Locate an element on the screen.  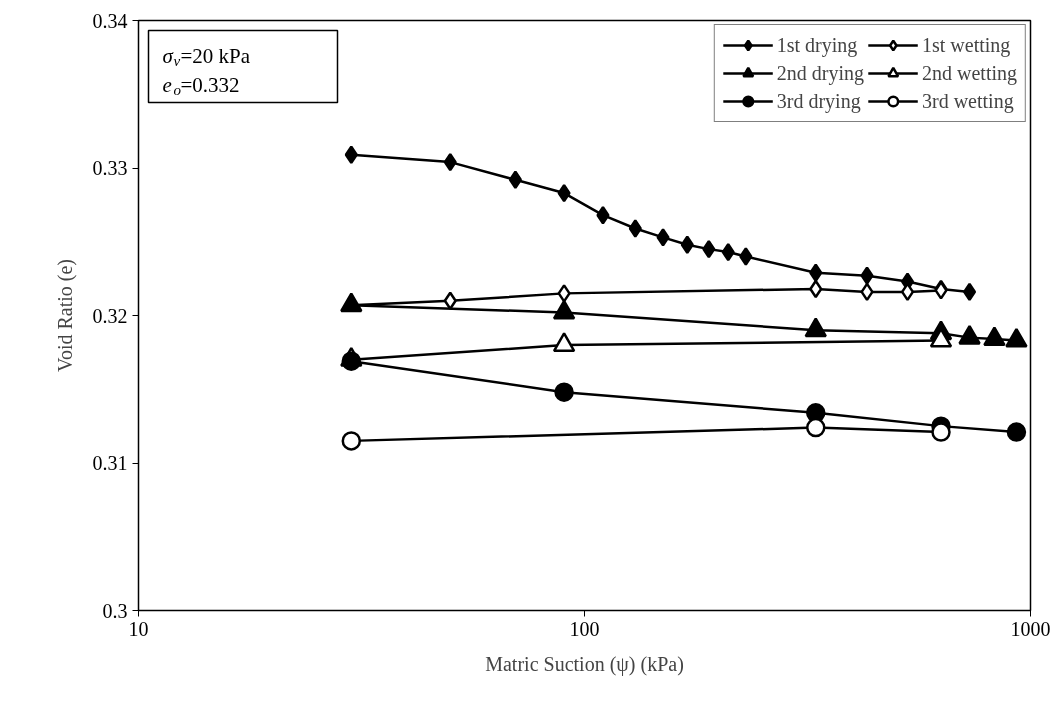
legend-label: 3rd drying is located at coordinates (818, 101).